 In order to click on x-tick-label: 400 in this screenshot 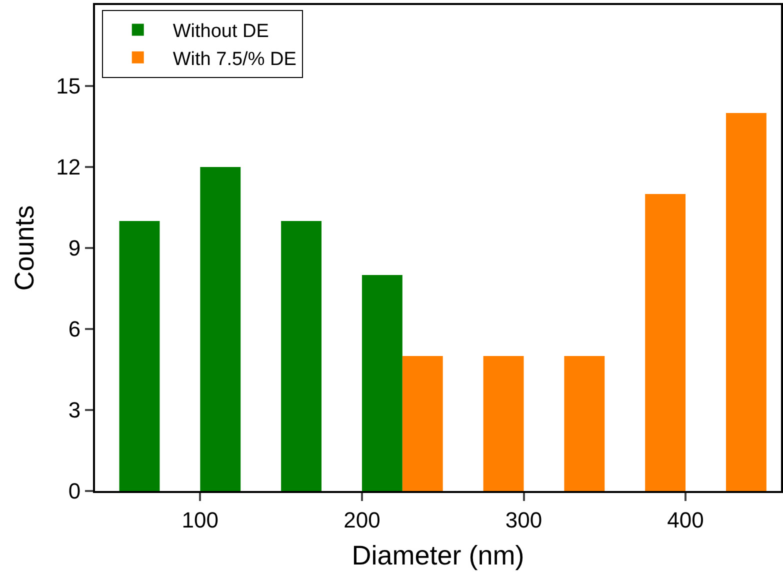, I will do `click(685, 519)`.